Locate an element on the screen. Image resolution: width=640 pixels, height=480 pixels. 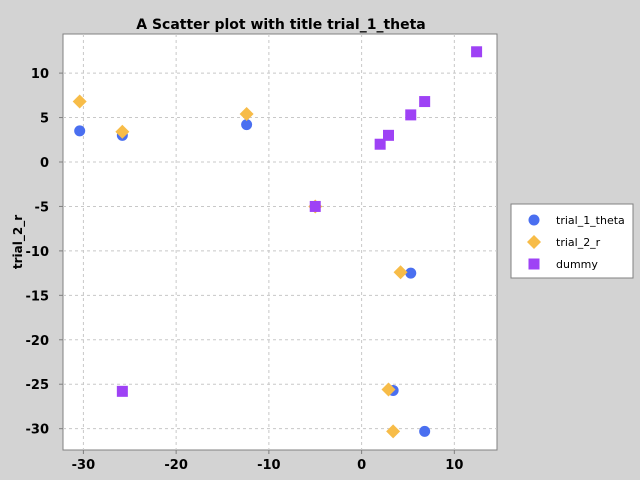
x-tick-label: -20 is located at coordinates (176, 465).